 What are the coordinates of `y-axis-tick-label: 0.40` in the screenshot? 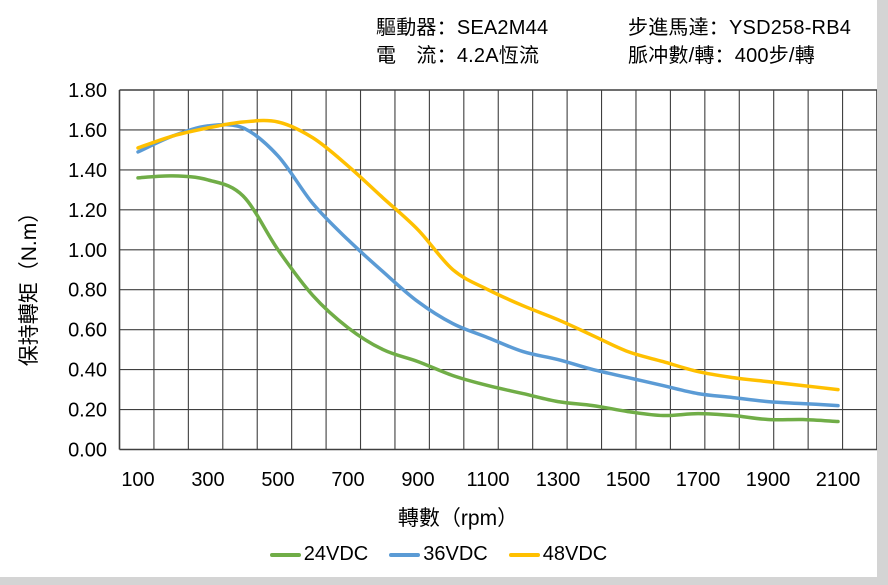 It's located at (87, 371).